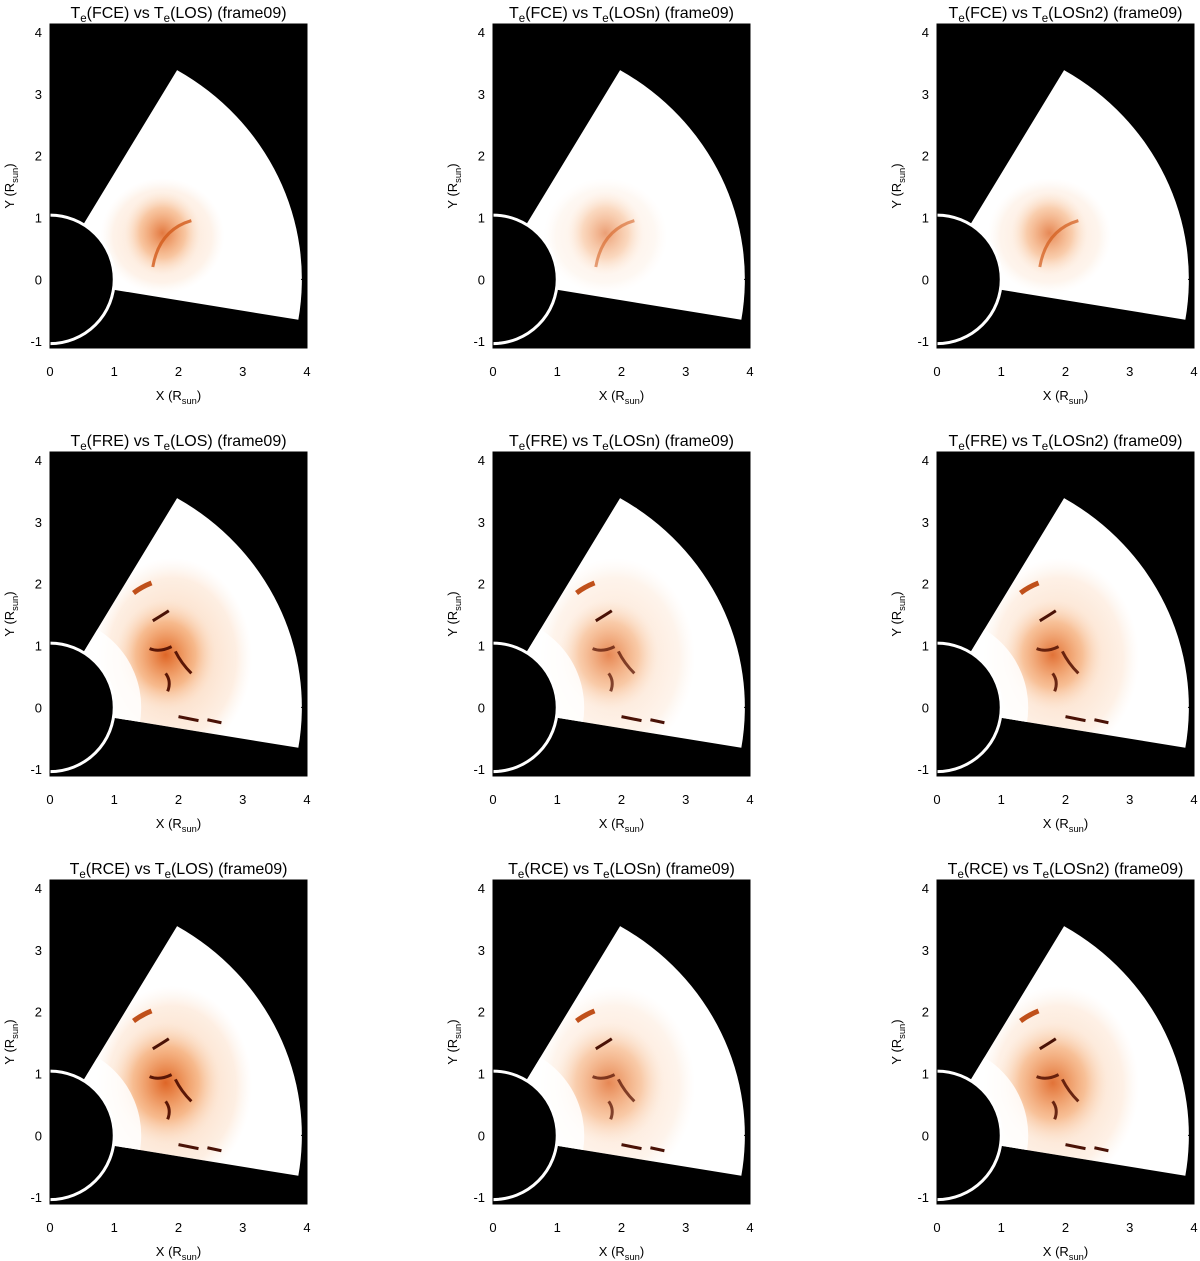  I want to click on temperature-map, so click(605, 236).